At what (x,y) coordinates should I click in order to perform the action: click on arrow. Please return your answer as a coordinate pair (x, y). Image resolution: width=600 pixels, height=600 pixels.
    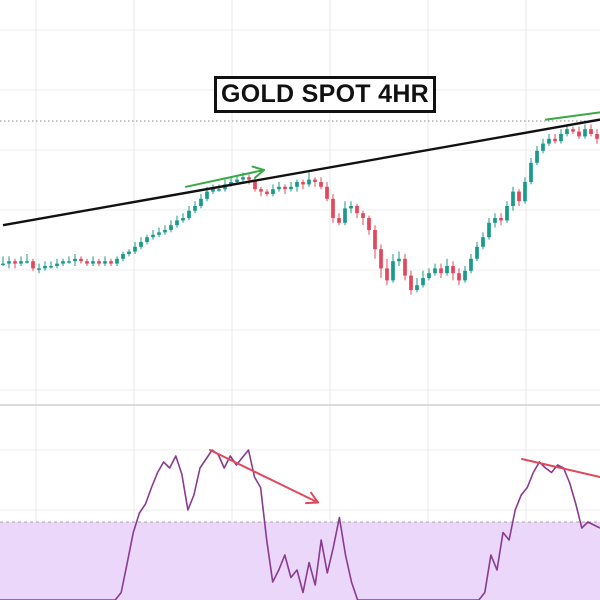
    Looking at the image, I should click on (572, 116).